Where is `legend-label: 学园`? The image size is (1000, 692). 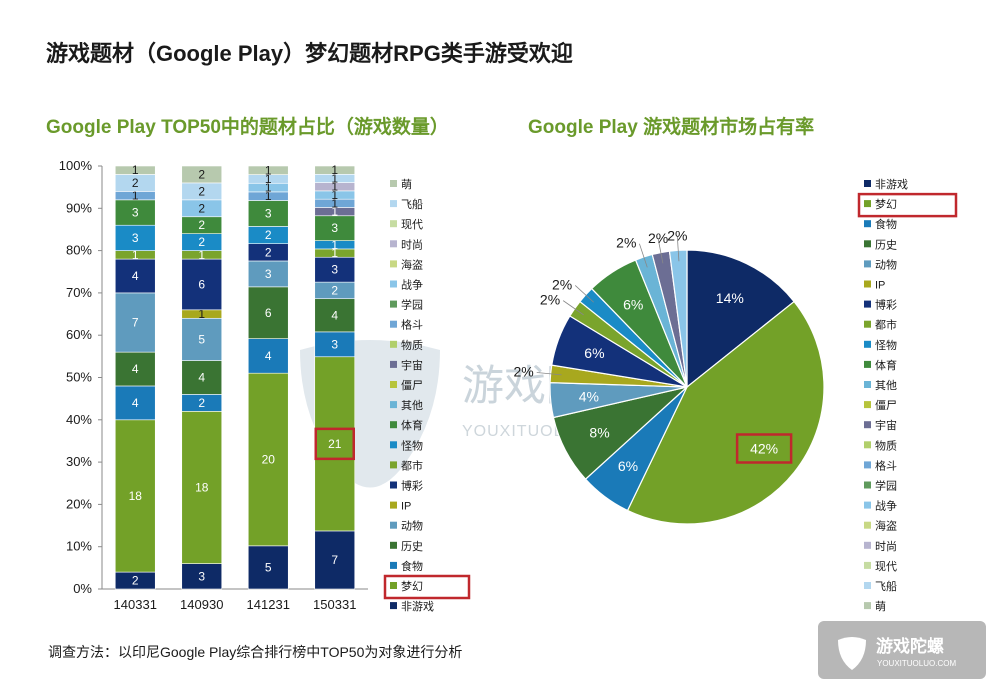 legend-label: 学园 is located at coordinates (886, 486).